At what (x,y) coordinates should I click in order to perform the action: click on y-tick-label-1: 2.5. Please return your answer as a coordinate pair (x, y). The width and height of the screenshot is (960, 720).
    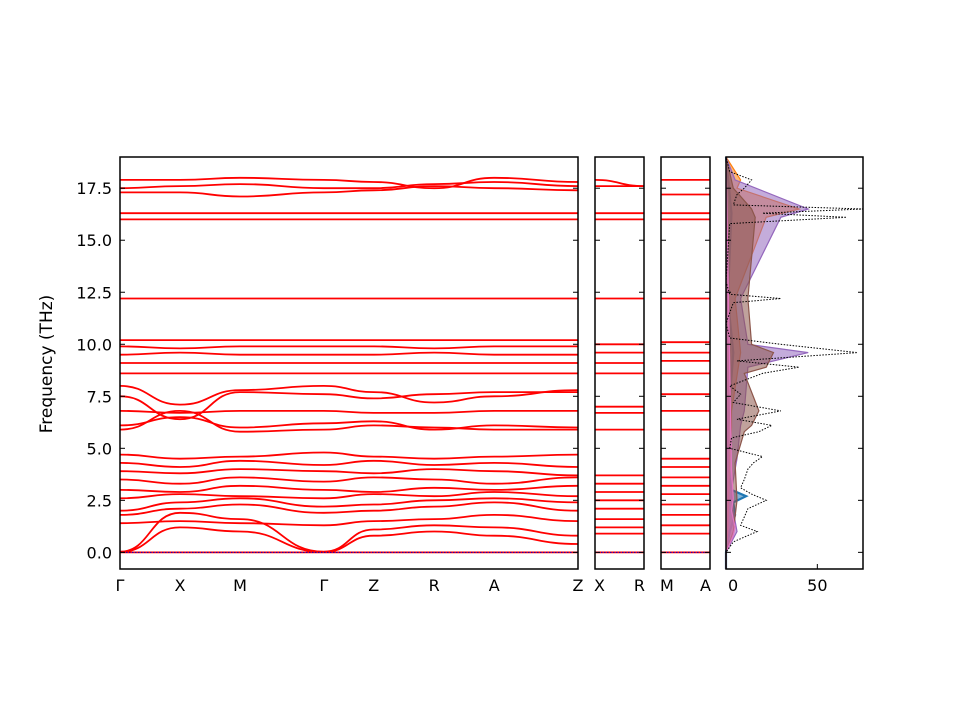
    Looking at the image, I should click on (99, 500).